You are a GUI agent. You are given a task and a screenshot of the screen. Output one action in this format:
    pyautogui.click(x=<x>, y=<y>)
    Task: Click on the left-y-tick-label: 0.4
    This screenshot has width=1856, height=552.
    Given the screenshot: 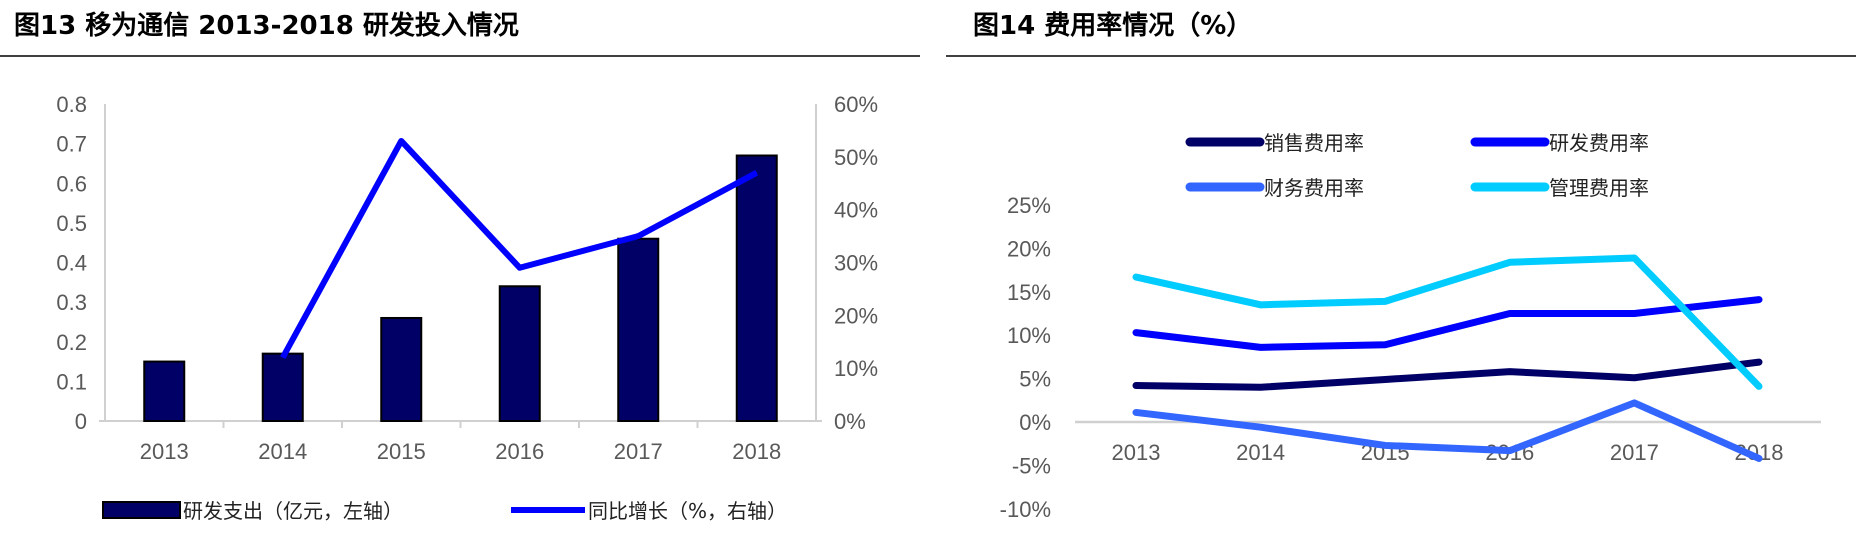 What is the action you would take?
    pyautogui.click(x=71, y=263)
    